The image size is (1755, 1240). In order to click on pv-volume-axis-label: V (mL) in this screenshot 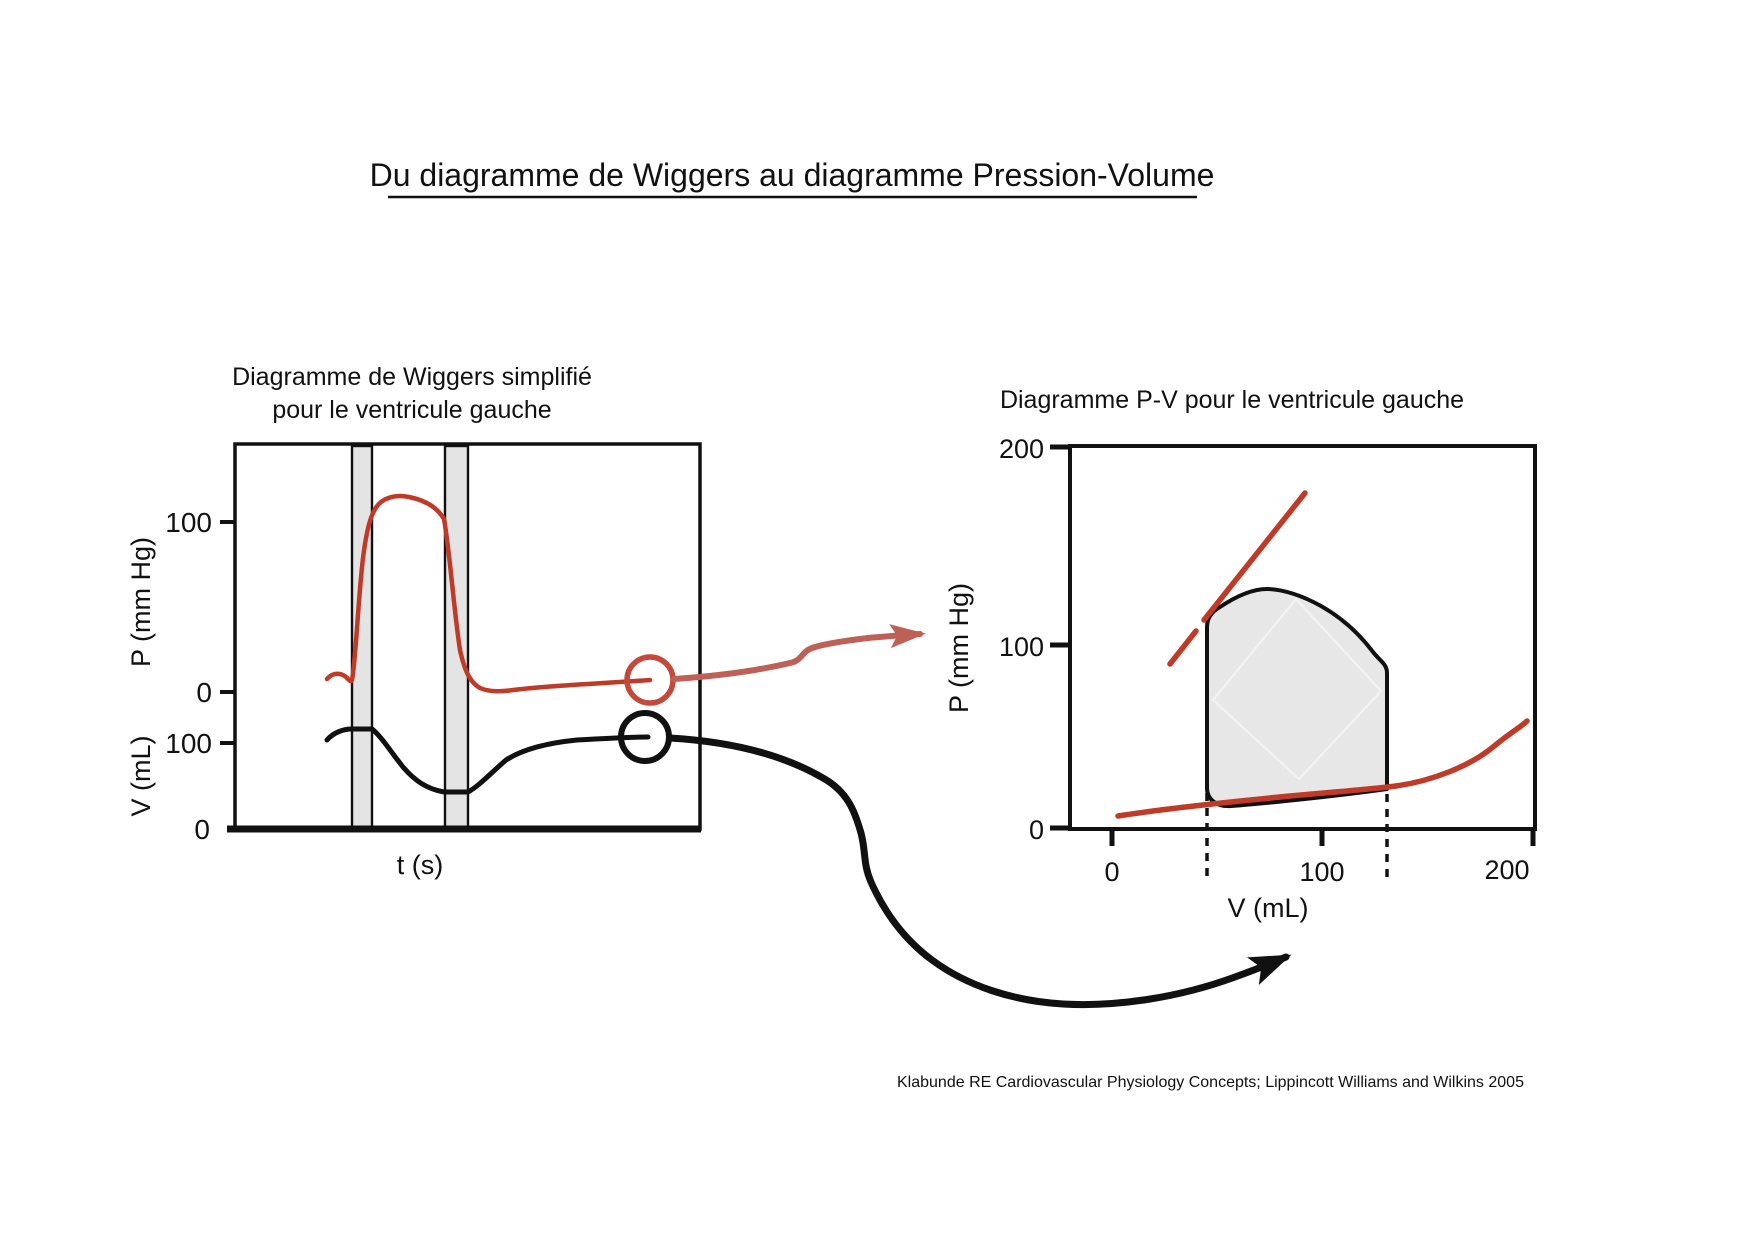, I will do `click(1268, 908)`.